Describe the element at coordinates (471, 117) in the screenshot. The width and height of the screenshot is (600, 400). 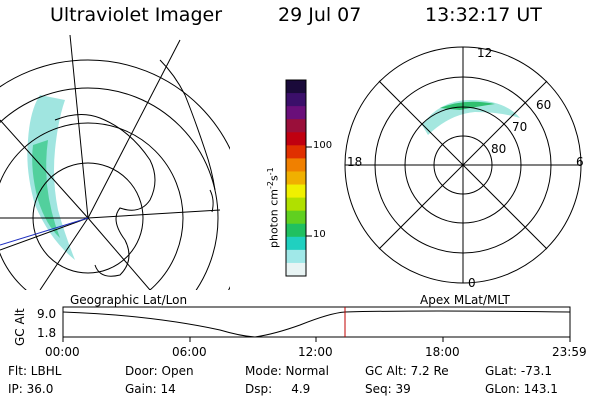
I see `polar-aurora` at that location.